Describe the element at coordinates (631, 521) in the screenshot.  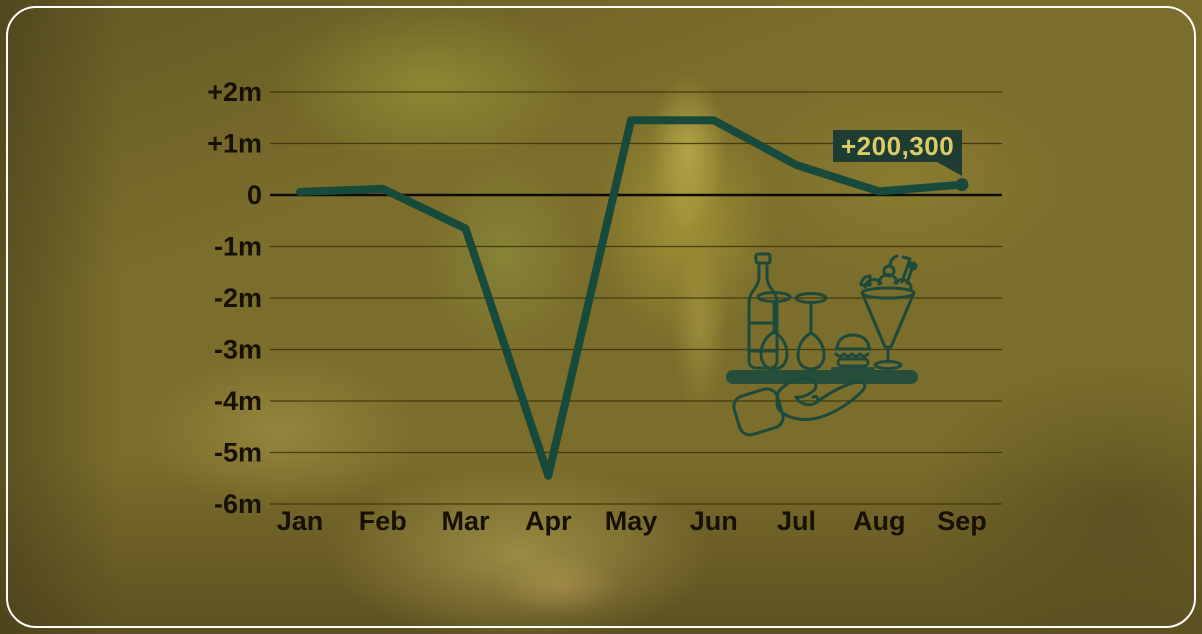
I see `x-tick-label: May` at that location.